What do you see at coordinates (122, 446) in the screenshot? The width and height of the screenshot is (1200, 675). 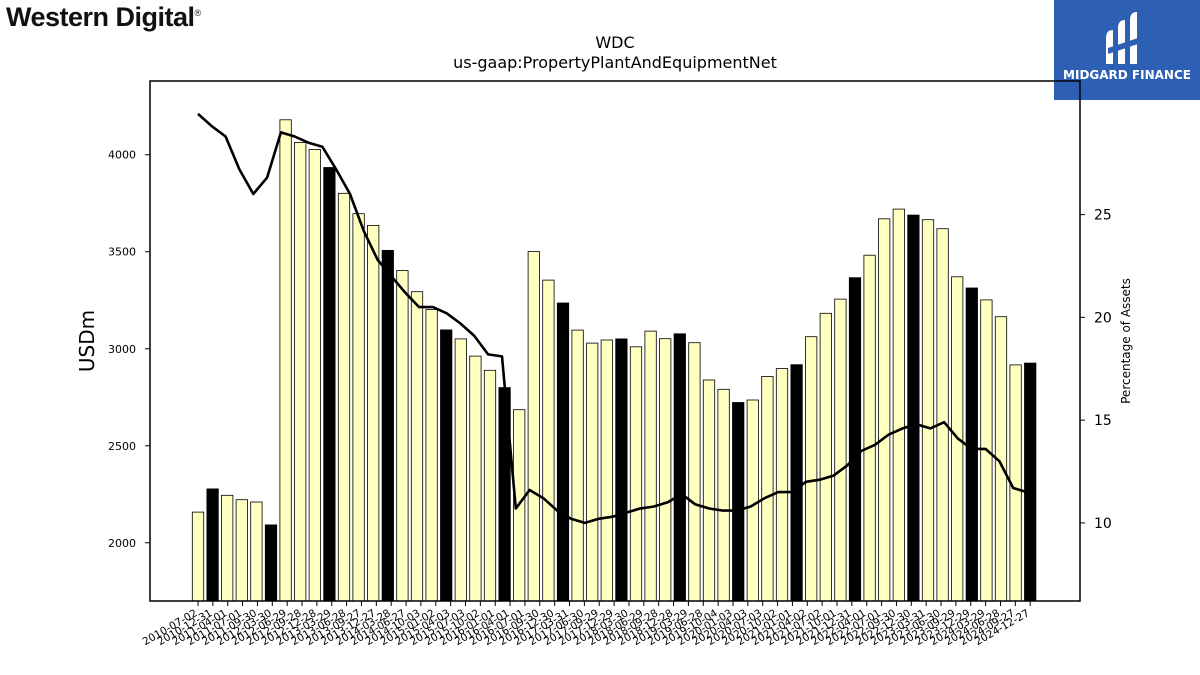 I see `y-tick-label: 2500` at bounding box center [122, 446].